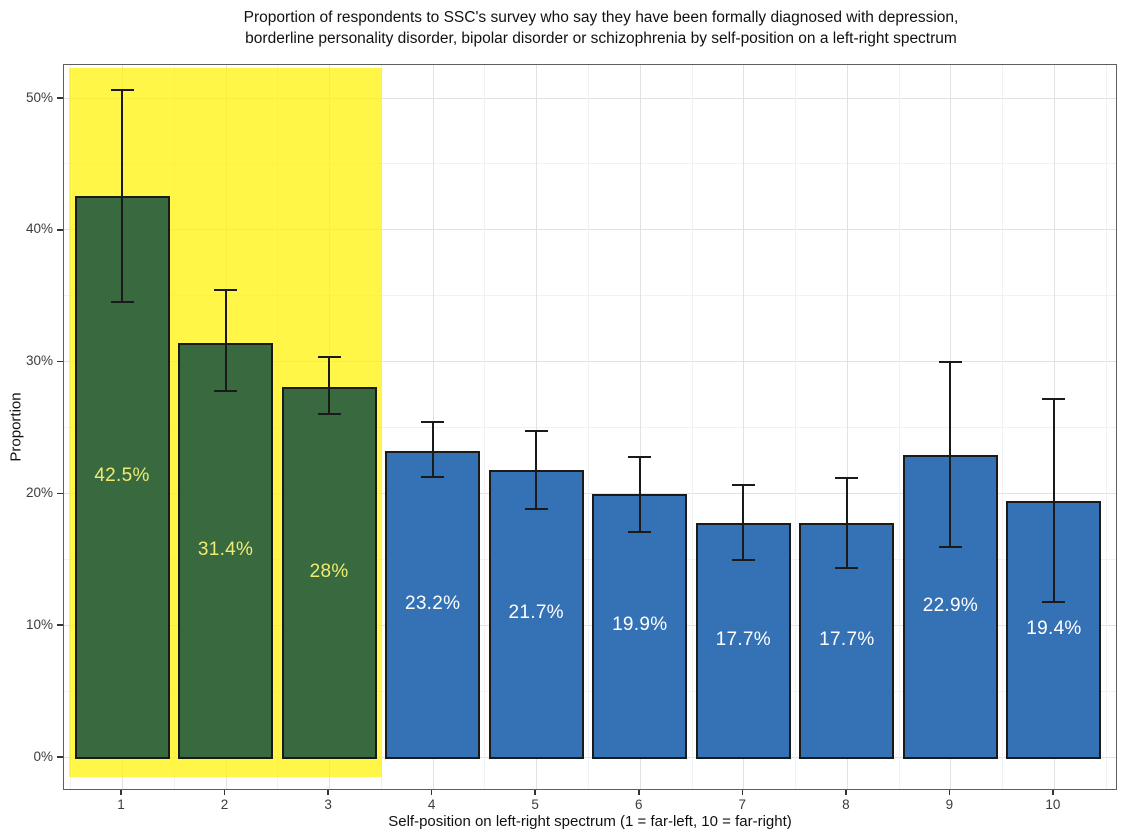 The height and width of the screenshot is (839, 1125). What do you see at coordinates (846, 804) in the screenshot?
I see `x-tick-label: 8` at bounding box center [846, 804].